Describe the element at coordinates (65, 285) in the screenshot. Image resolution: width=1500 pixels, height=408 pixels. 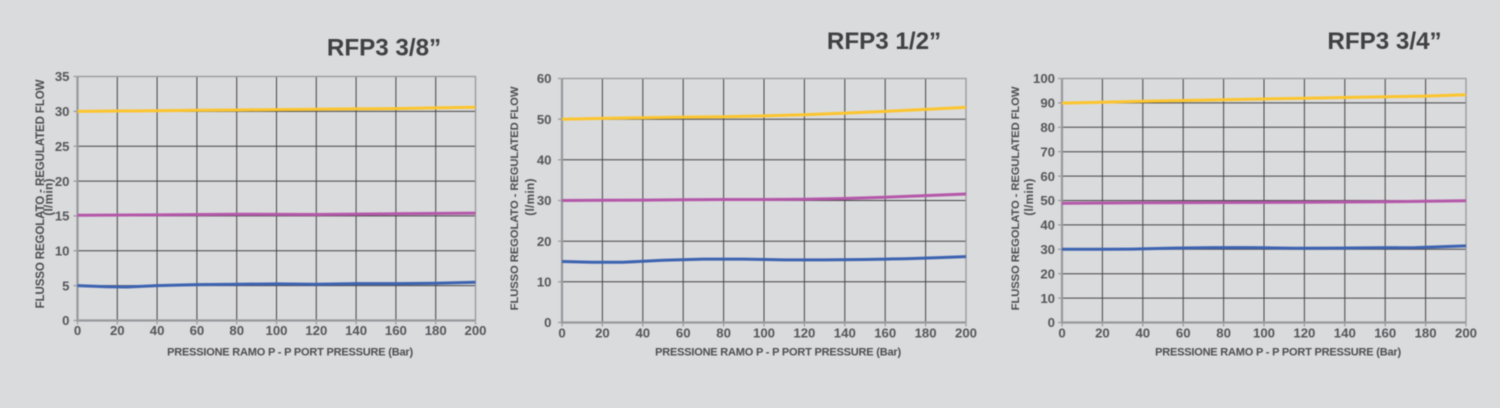
I see `svg-text: 5` at that location.